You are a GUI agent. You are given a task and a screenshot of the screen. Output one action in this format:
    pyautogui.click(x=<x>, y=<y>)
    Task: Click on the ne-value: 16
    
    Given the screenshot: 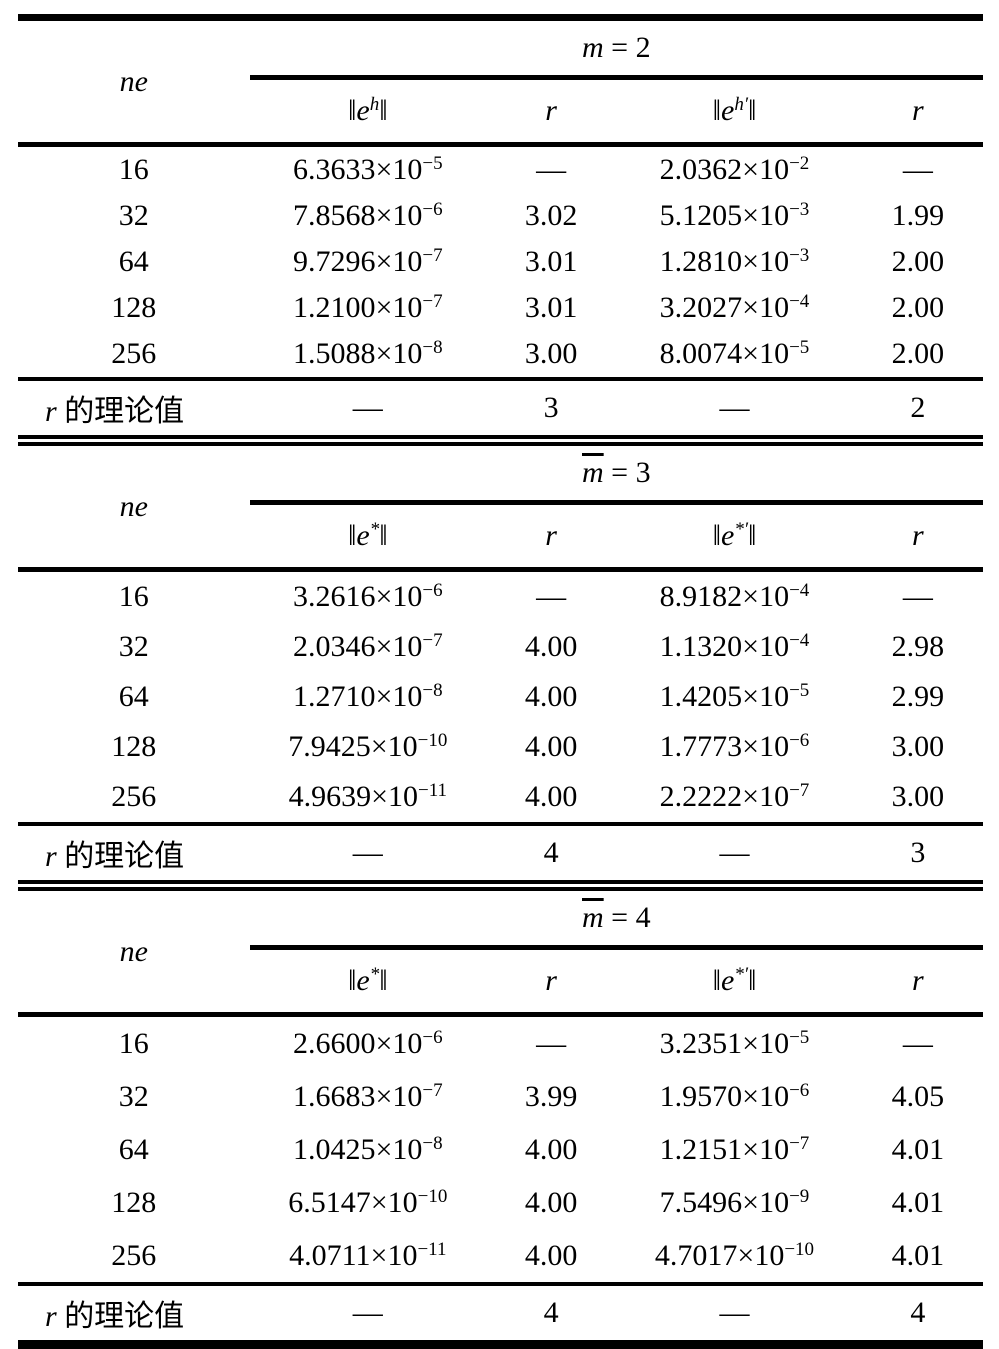 What is the action you would take?
    pyautogui.click(x=134, y=594)
    